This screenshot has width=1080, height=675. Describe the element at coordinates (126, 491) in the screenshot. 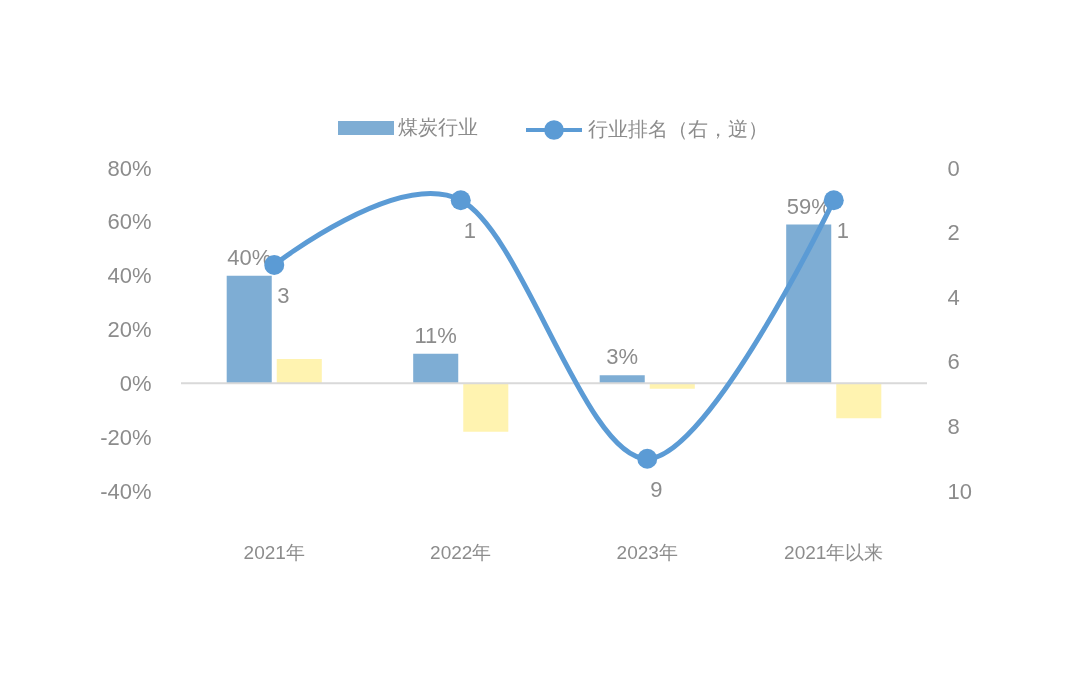

I see `y-tick-label: -40%` at that location.